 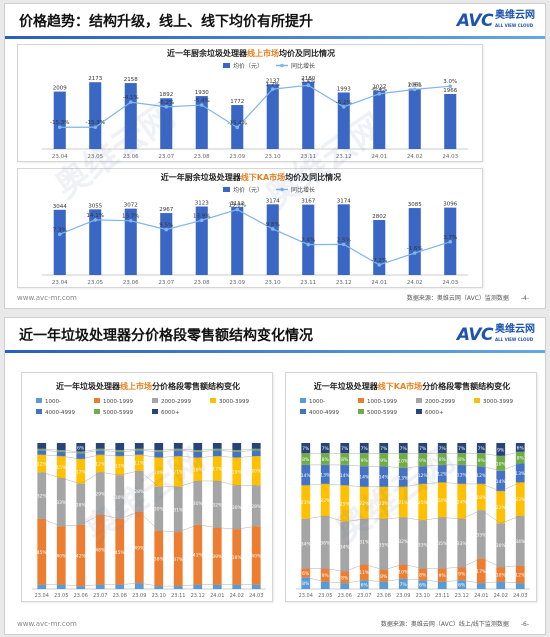 What do you see at coordinates (345, 505) in the screenshot?
I see `segment-value-label: 25%` at bounding box center [345, 505].